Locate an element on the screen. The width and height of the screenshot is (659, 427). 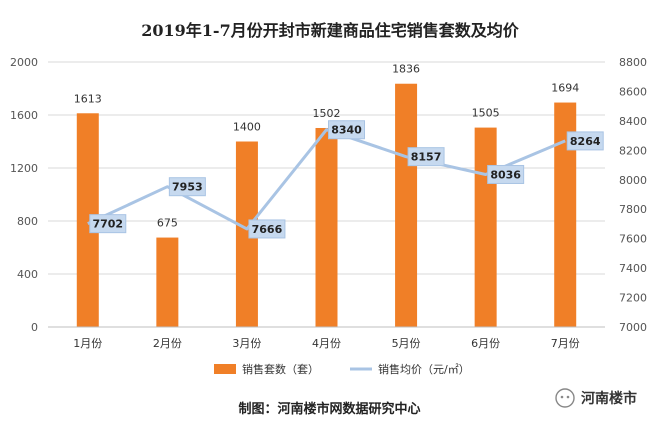
x-tick-label: 7月份 is located at coordinates (565, 343).